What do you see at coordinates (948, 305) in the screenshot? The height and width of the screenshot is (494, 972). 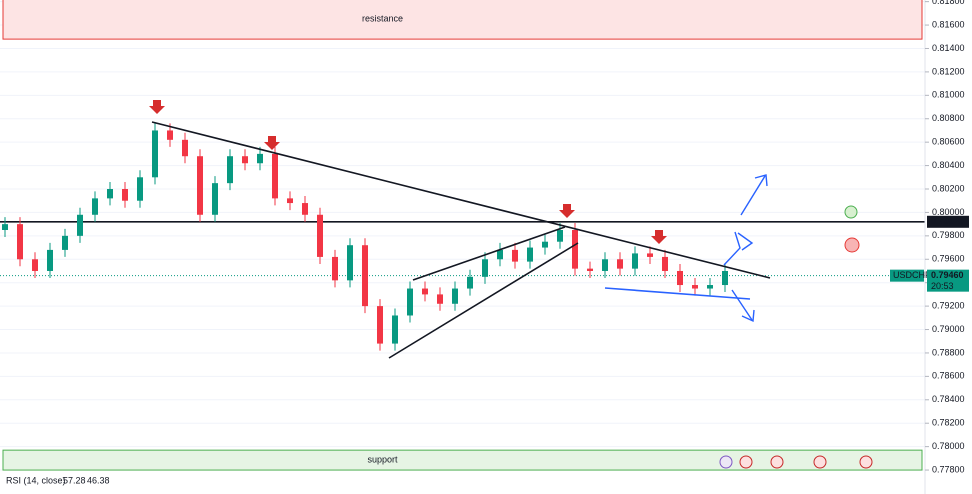 I see `y-tick-label: 0.79200` at bounding box center [948, 305].